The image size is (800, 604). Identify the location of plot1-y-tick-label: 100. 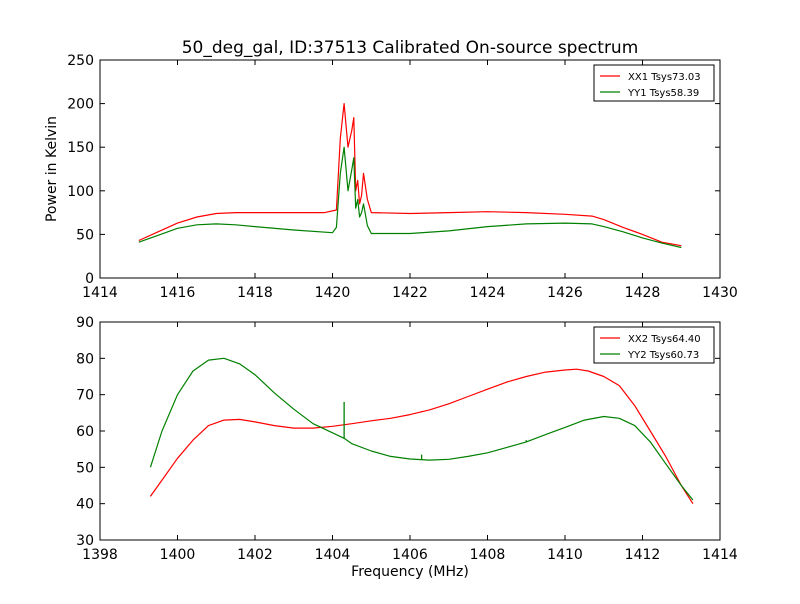
(80, 192).